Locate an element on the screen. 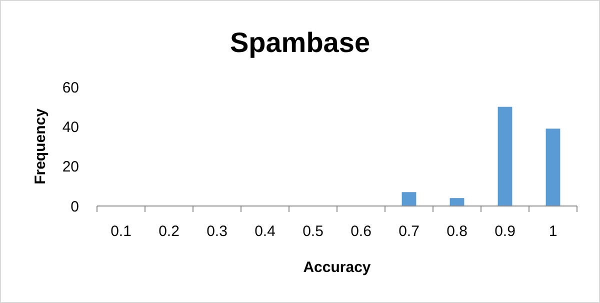 The height and width of the screenshot is (303, 600). y-axis-title: Frequency is located at coordinates (40, 146).